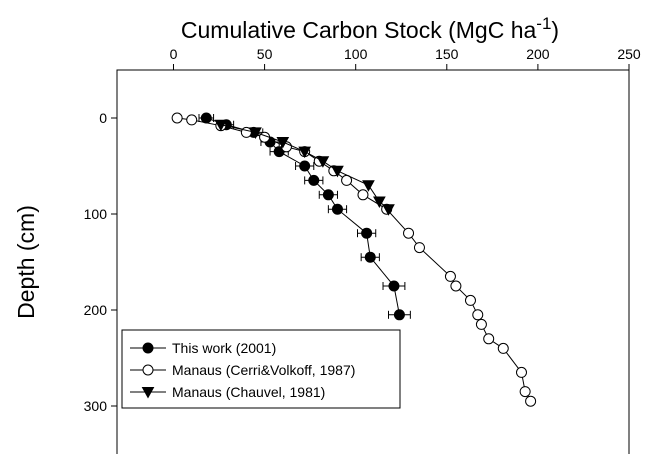 This screenshot has width=651, height=454. What do you see at coordinates (248, 392) in the screenshot?
I see `legend-label: Manaus (Chauvel, 1981)` at bounding box center [248, 392].